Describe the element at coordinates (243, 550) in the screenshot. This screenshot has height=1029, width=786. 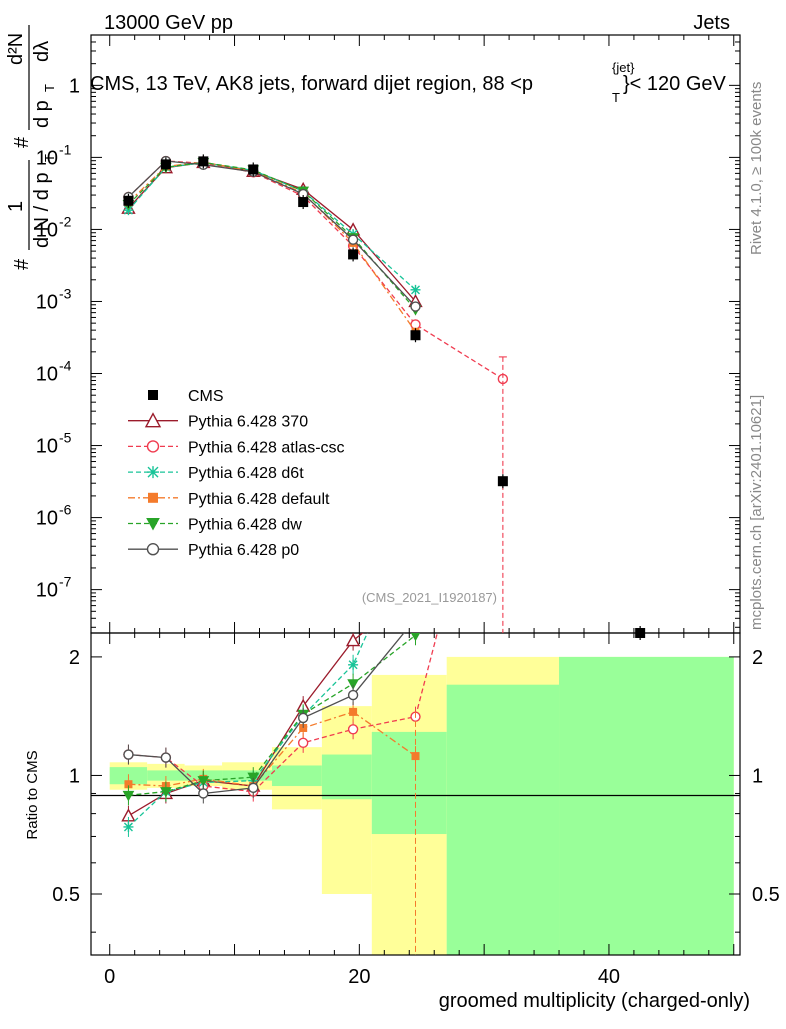
I see `legend-label: Pythia 6.428 p0` at that location.